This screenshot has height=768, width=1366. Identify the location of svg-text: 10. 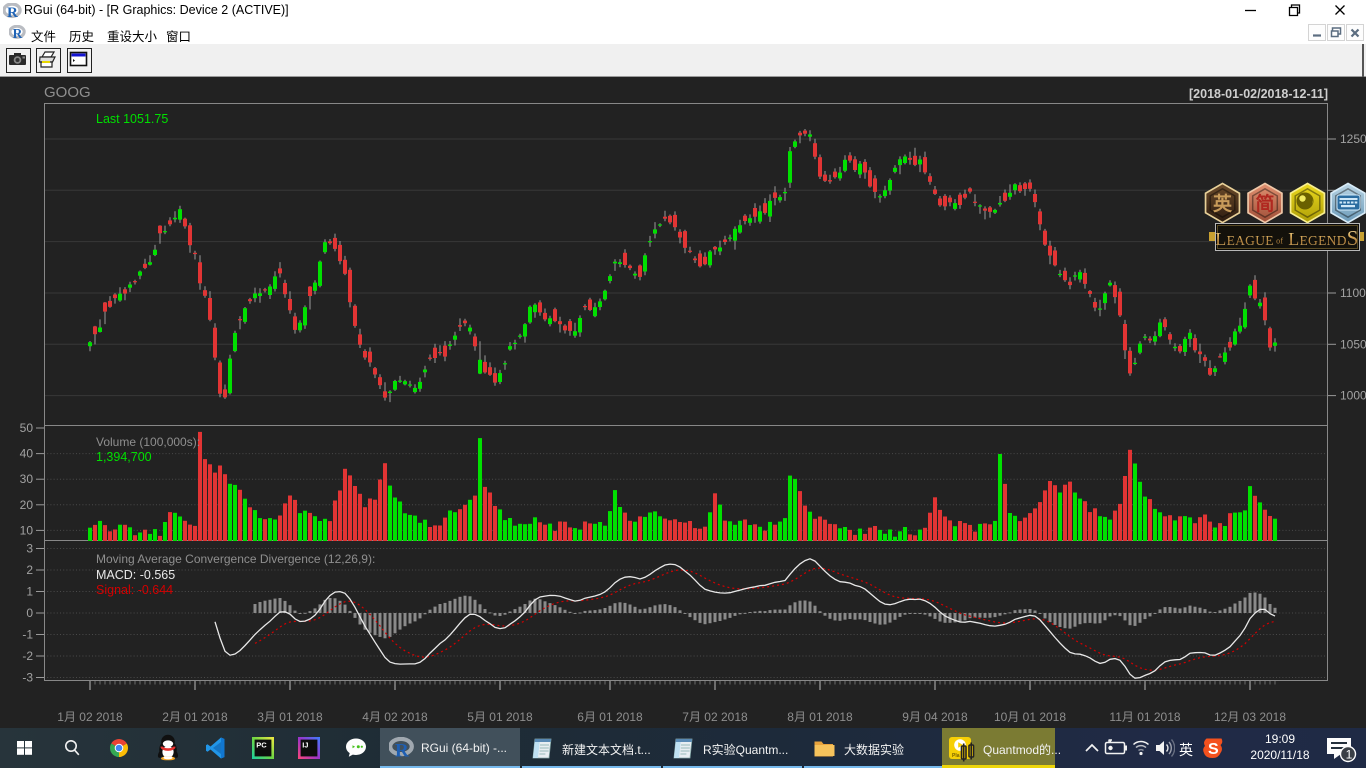
(27, 530).